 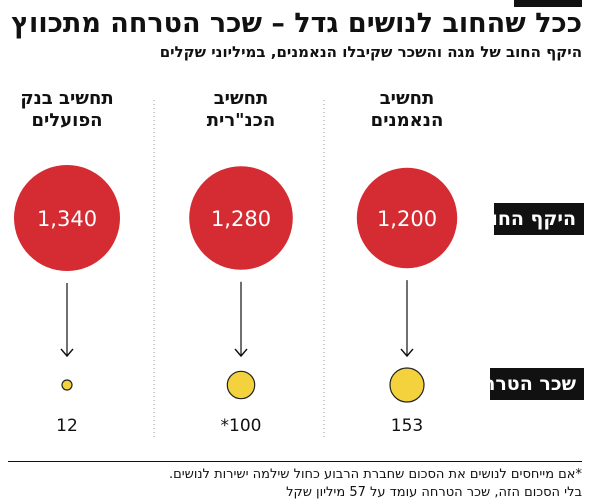 I want to click on fee-value-label: 153, so click(x=407, y=426).